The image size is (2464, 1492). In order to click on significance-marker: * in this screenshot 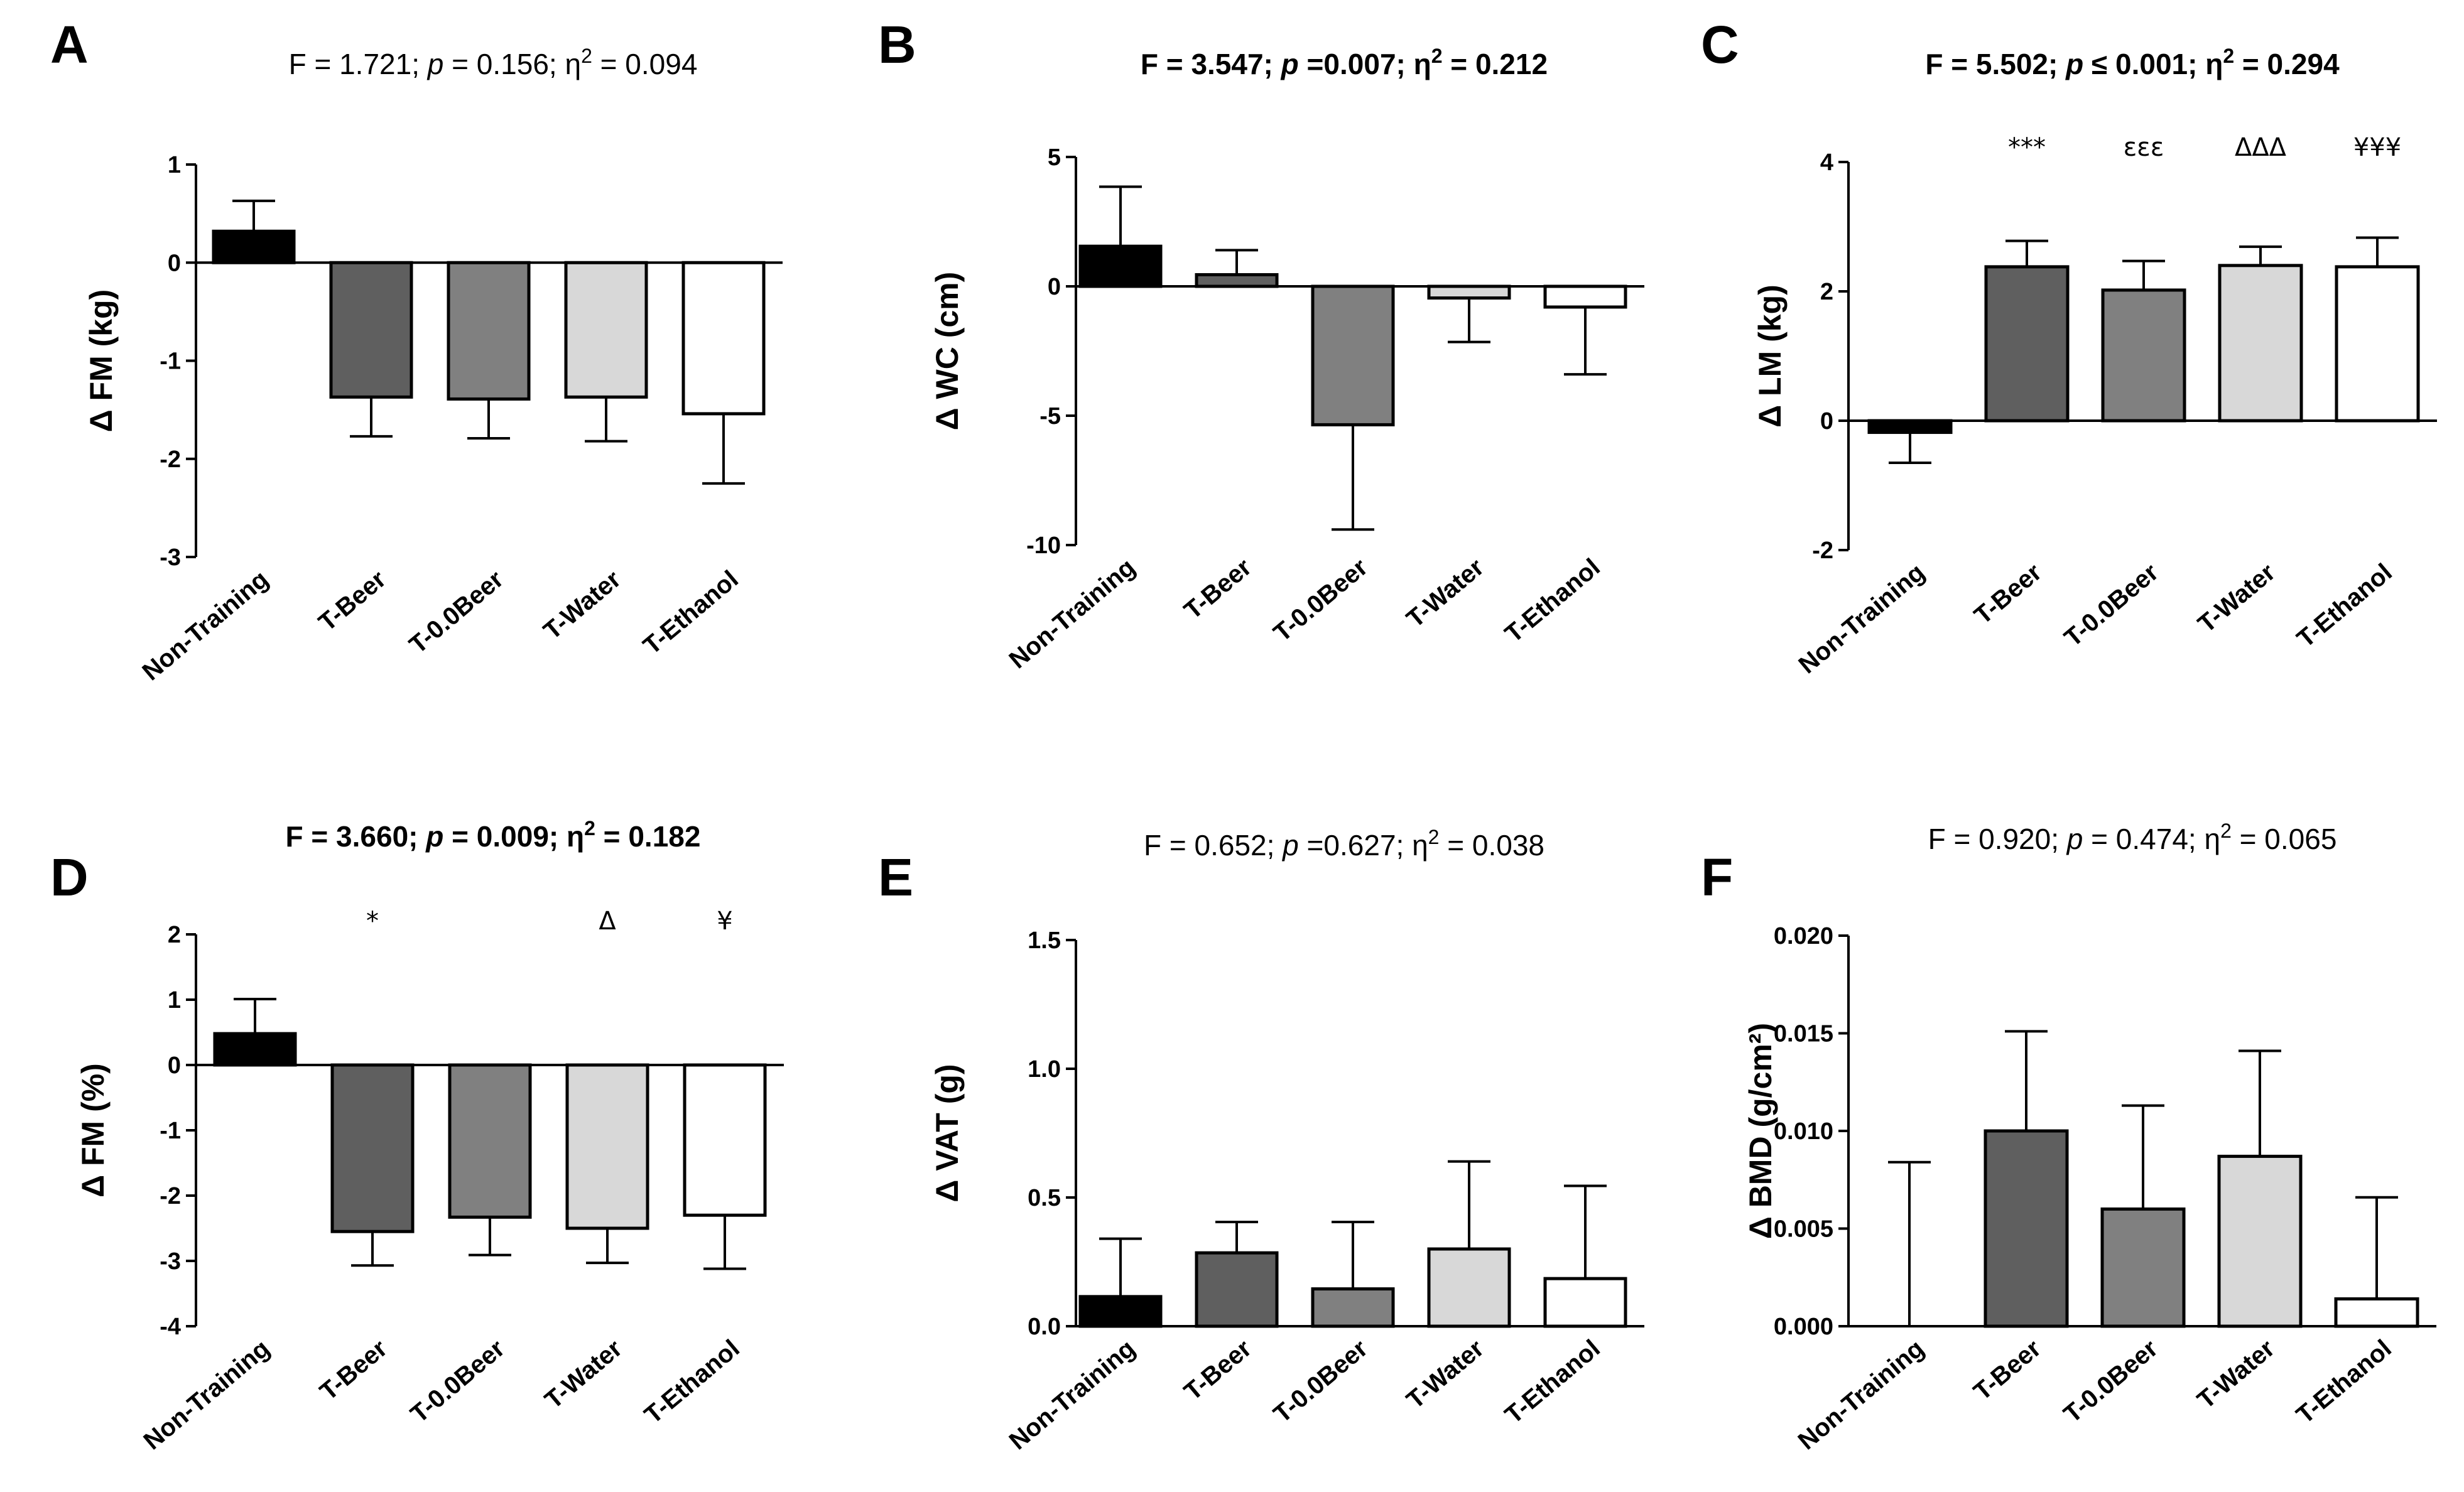, I will do `click(372, 921)`.